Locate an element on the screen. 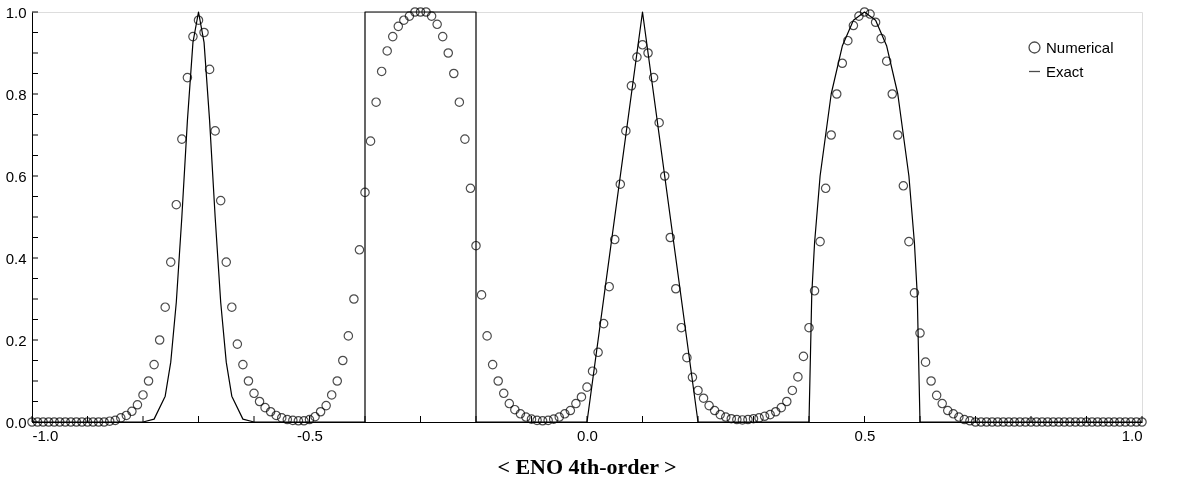 The image size is (1194, 497). legend-label: Numerical is located at coordinates (1080, 47).